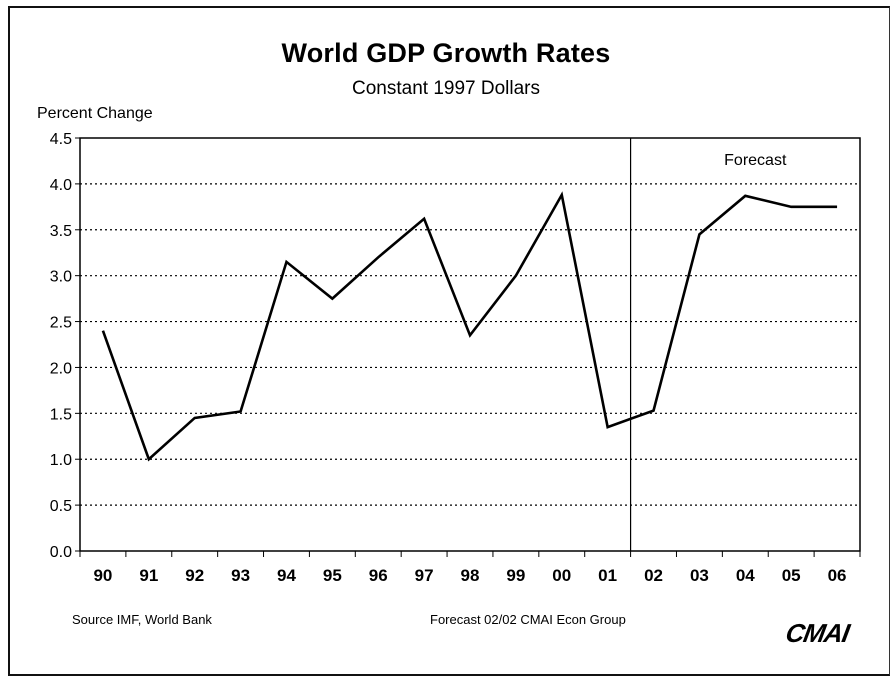 This screenshot has height=684, width=892. I want to click on x-tick-label: 00, so click(561, 575).